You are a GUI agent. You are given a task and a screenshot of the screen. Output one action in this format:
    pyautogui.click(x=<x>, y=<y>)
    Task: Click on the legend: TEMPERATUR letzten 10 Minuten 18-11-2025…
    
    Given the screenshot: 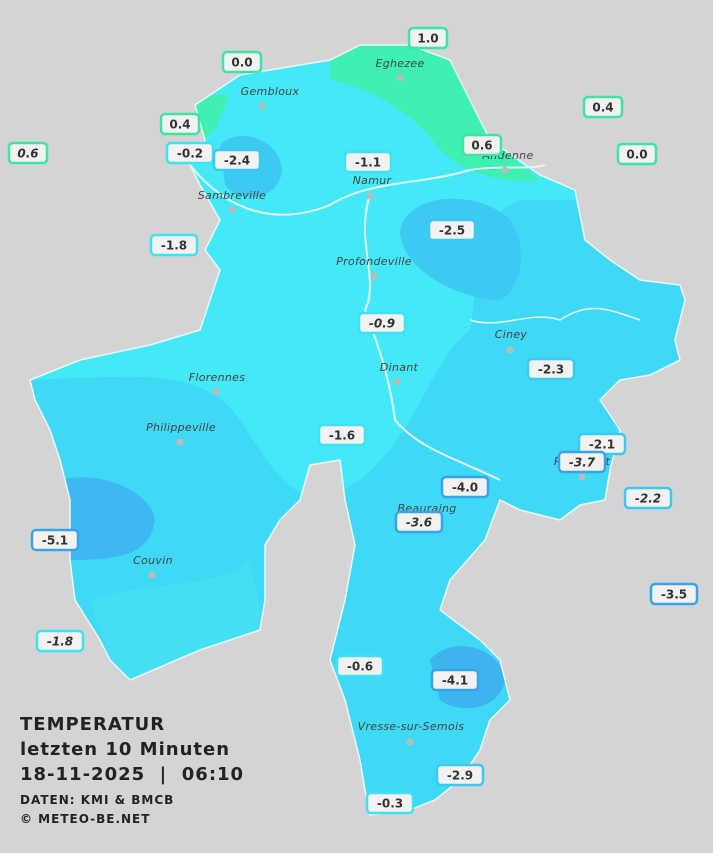 What is the action you would take?
    pyautogui.click(x=132, y=770)
    